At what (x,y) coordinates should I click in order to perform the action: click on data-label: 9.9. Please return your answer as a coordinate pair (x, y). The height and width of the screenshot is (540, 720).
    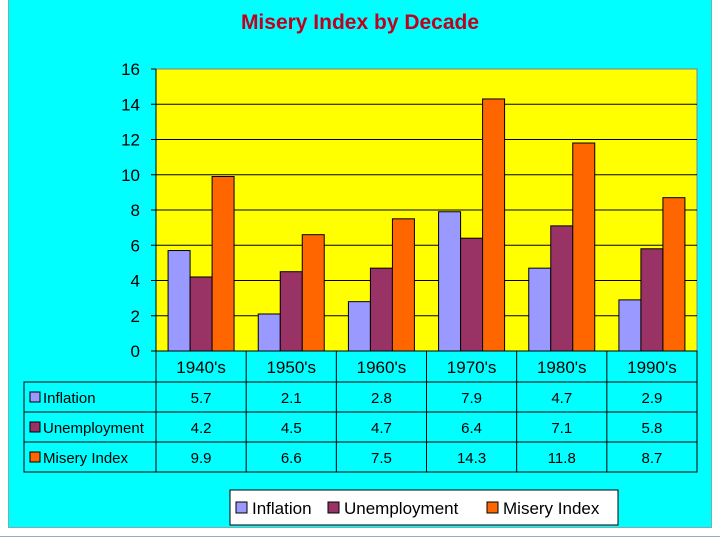
    Looking at the image, I should click on (201, 458).